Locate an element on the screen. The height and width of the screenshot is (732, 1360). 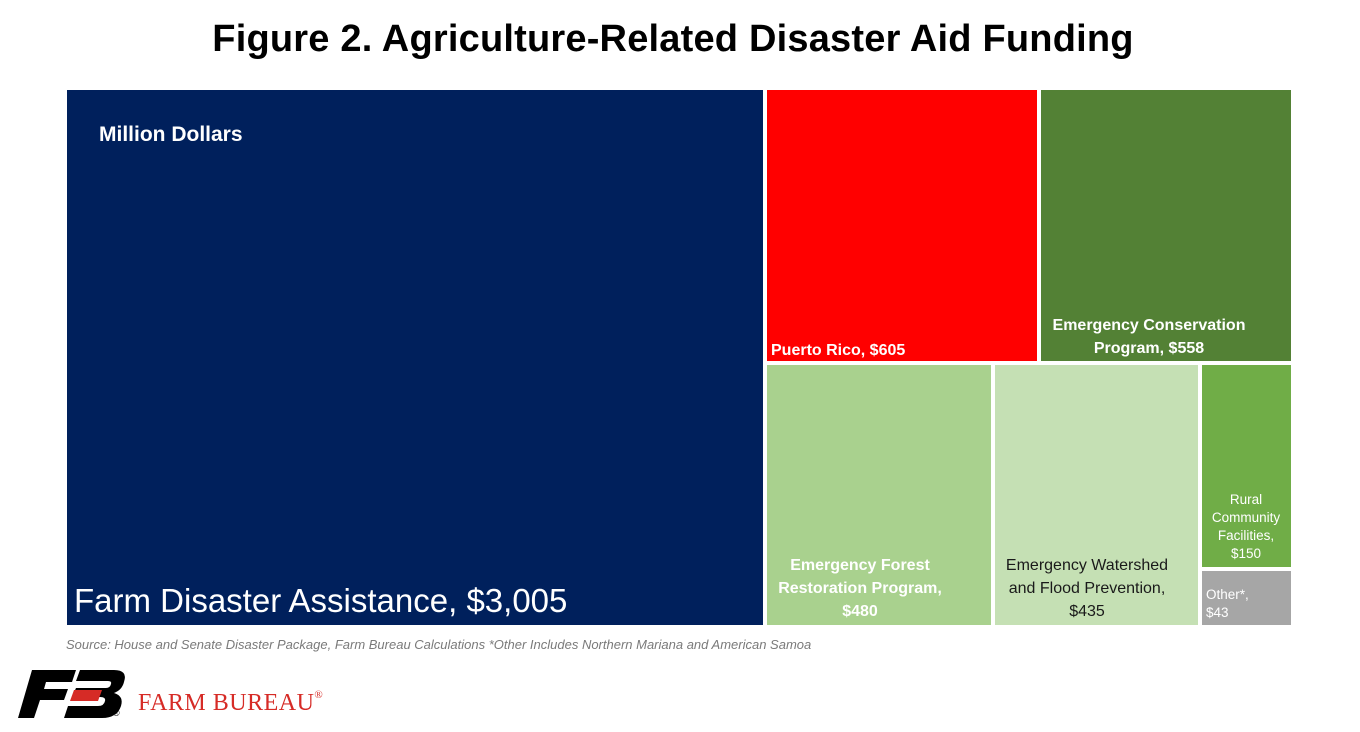
tile-label-farm-disaster-assistance: Farm Disaster Assistance, $3,005 is located at coordinates (320, 600).